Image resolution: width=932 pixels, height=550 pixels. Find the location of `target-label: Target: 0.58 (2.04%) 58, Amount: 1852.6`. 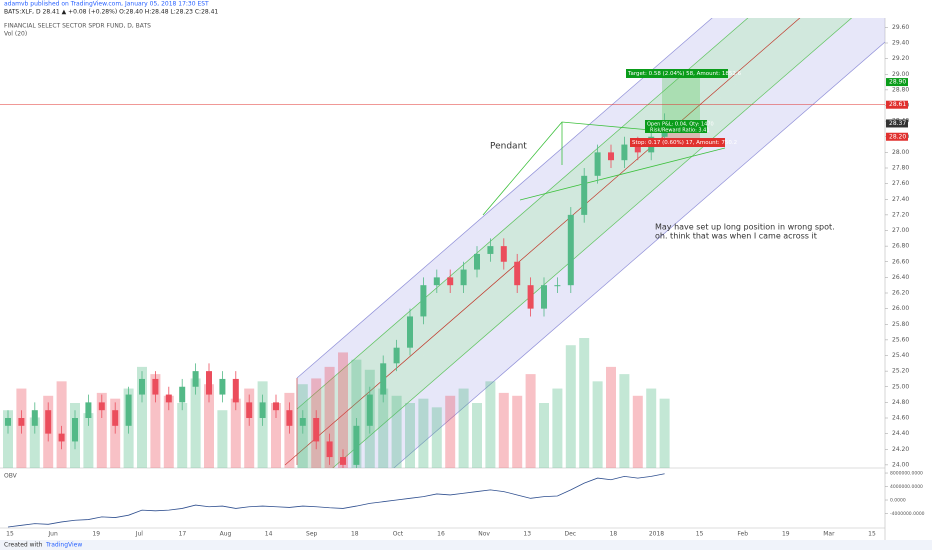

target-label: Target: 0.58 (2.04%) 58, Amount: 1852.6 is located at coordinates (684, 74).